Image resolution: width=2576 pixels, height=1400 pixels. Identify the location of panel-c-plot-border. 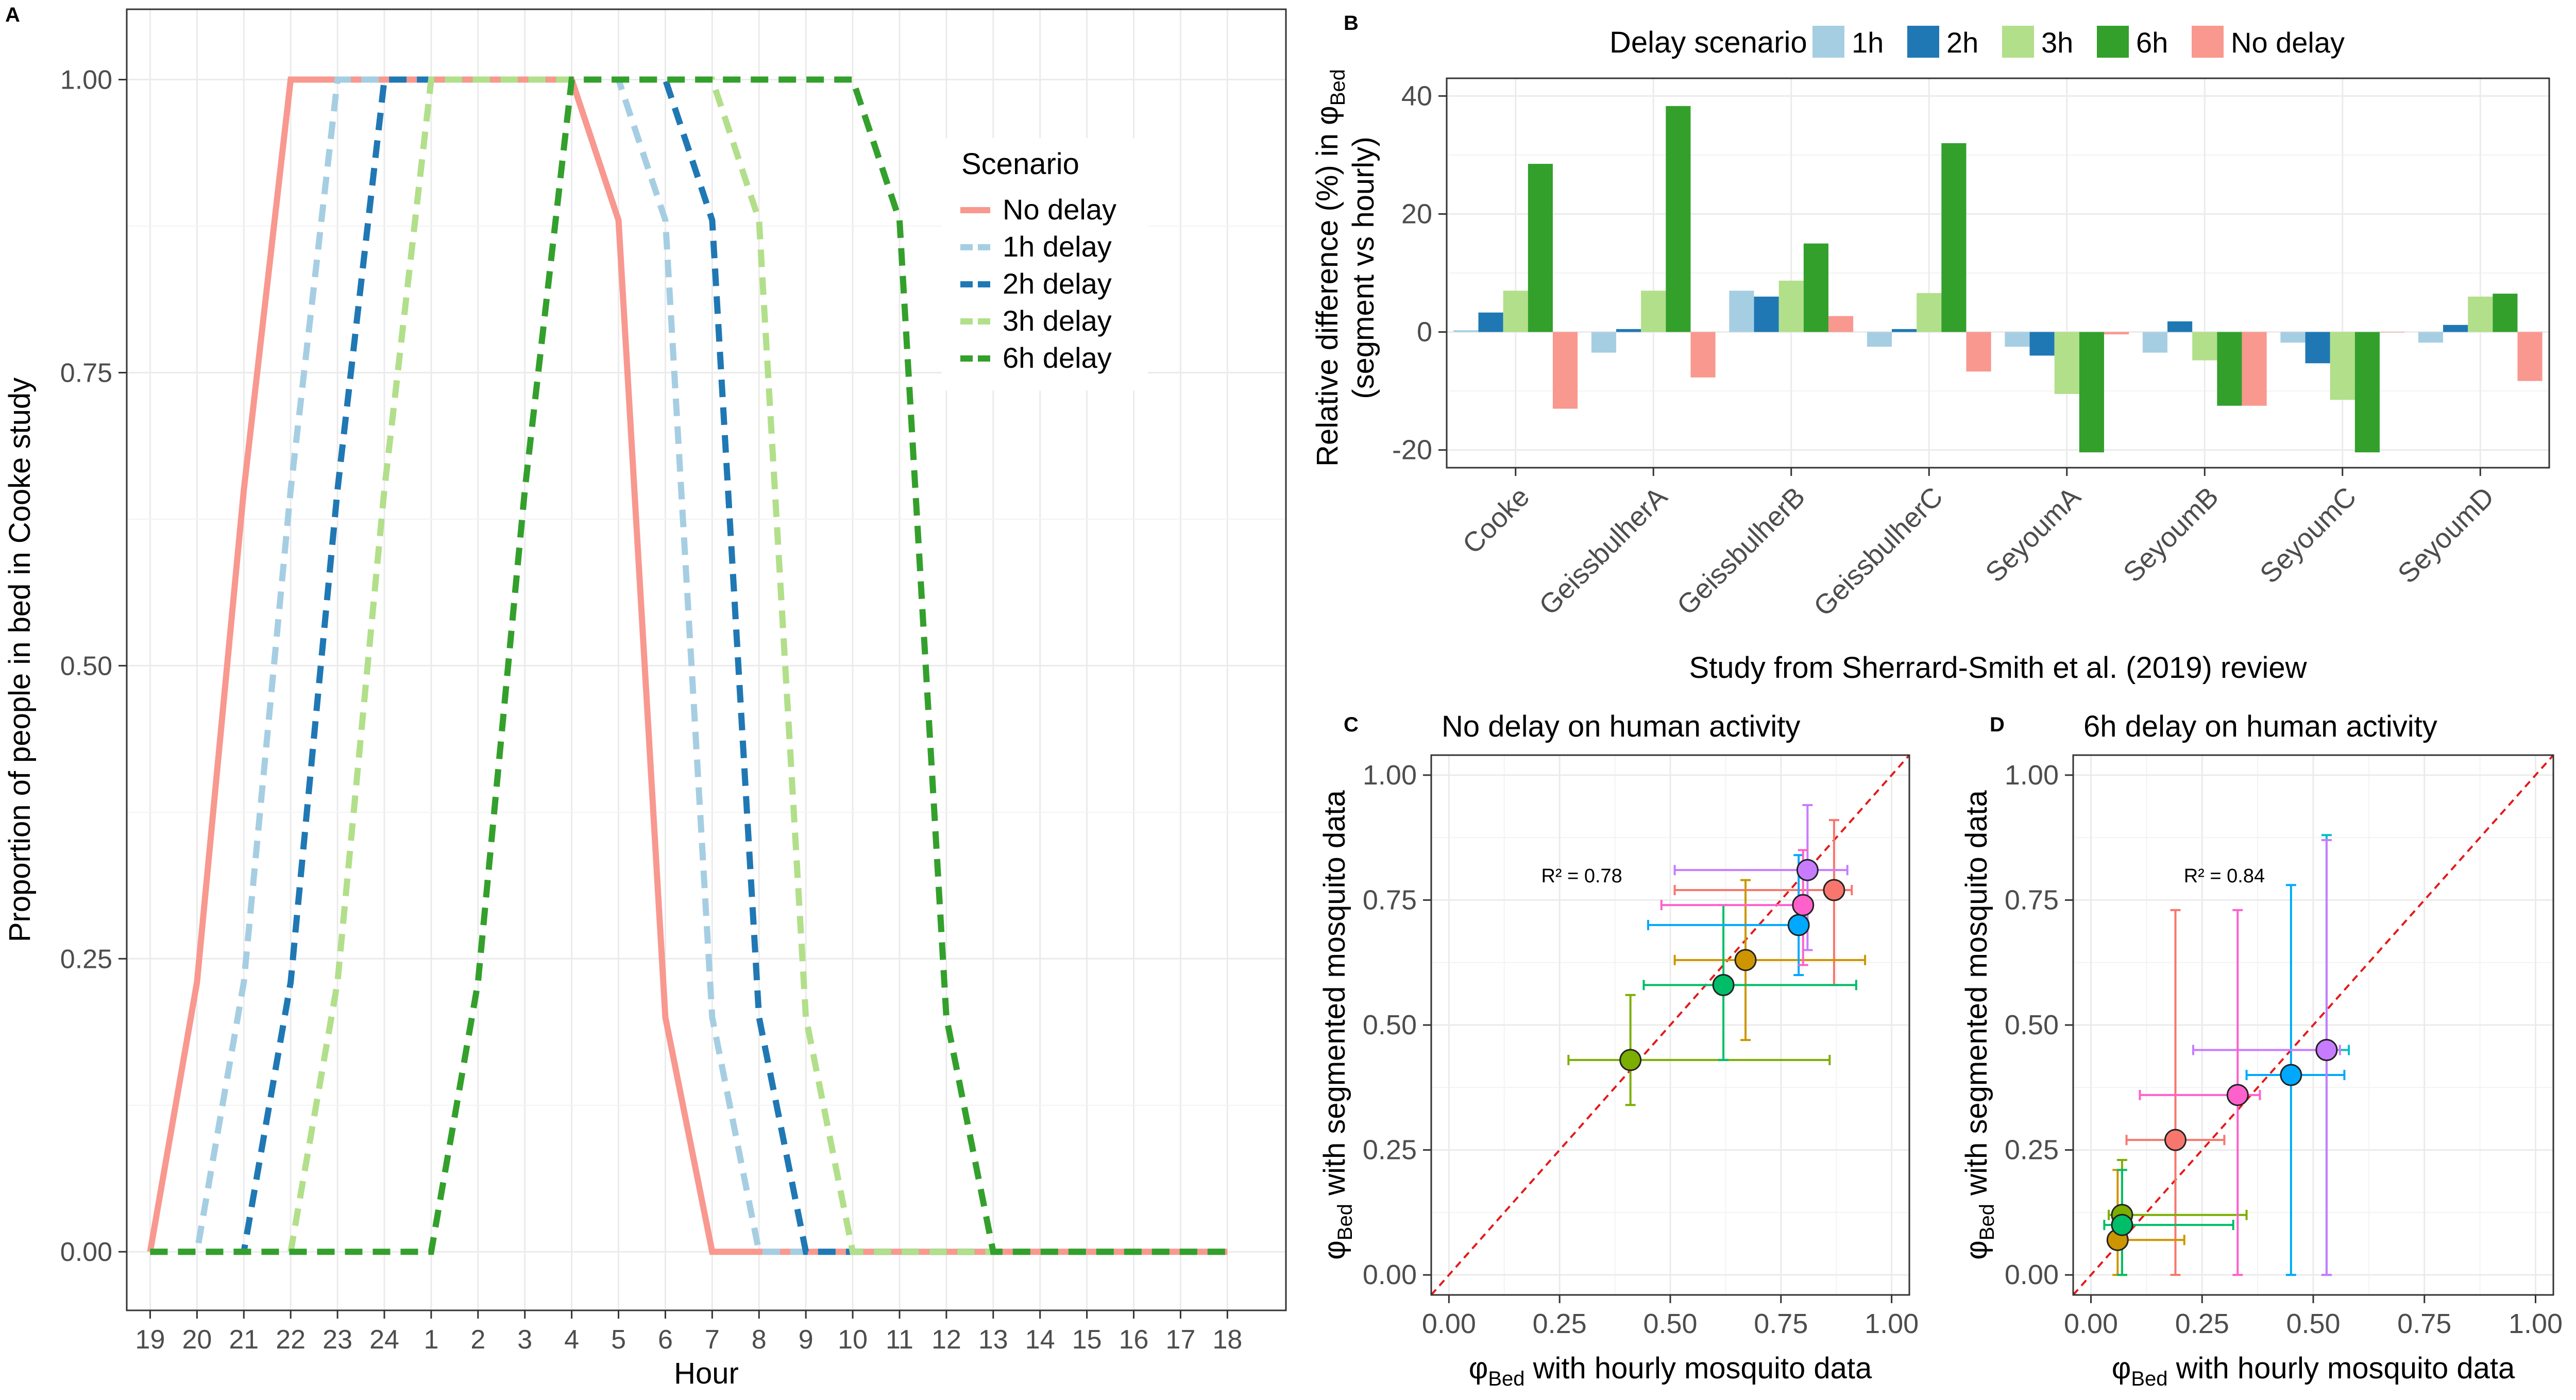
(1670, 1025).